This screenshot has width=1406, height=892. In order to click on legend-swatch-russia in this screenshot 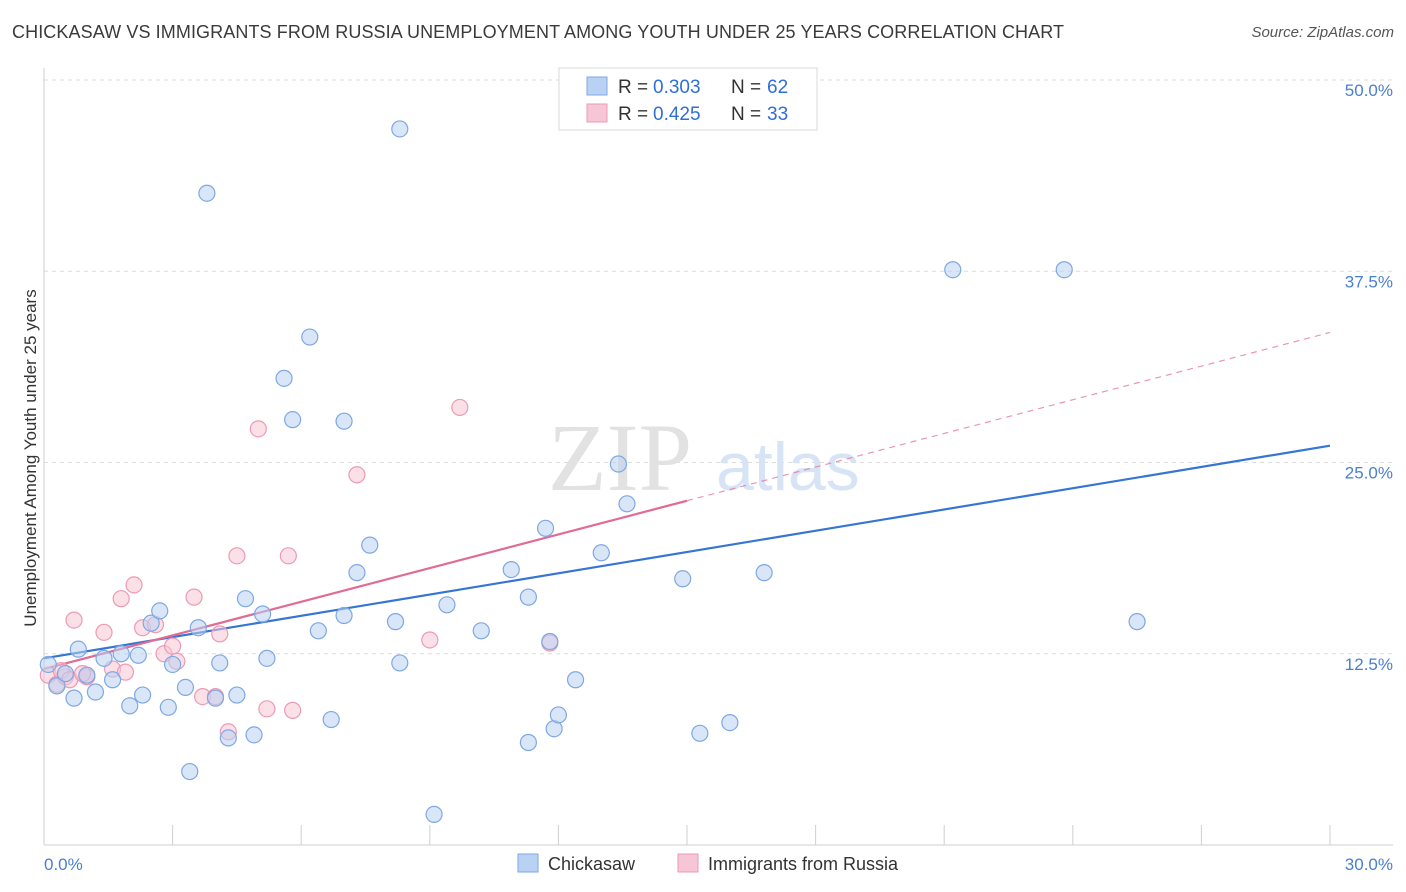, I will do `click(597, 113)`.